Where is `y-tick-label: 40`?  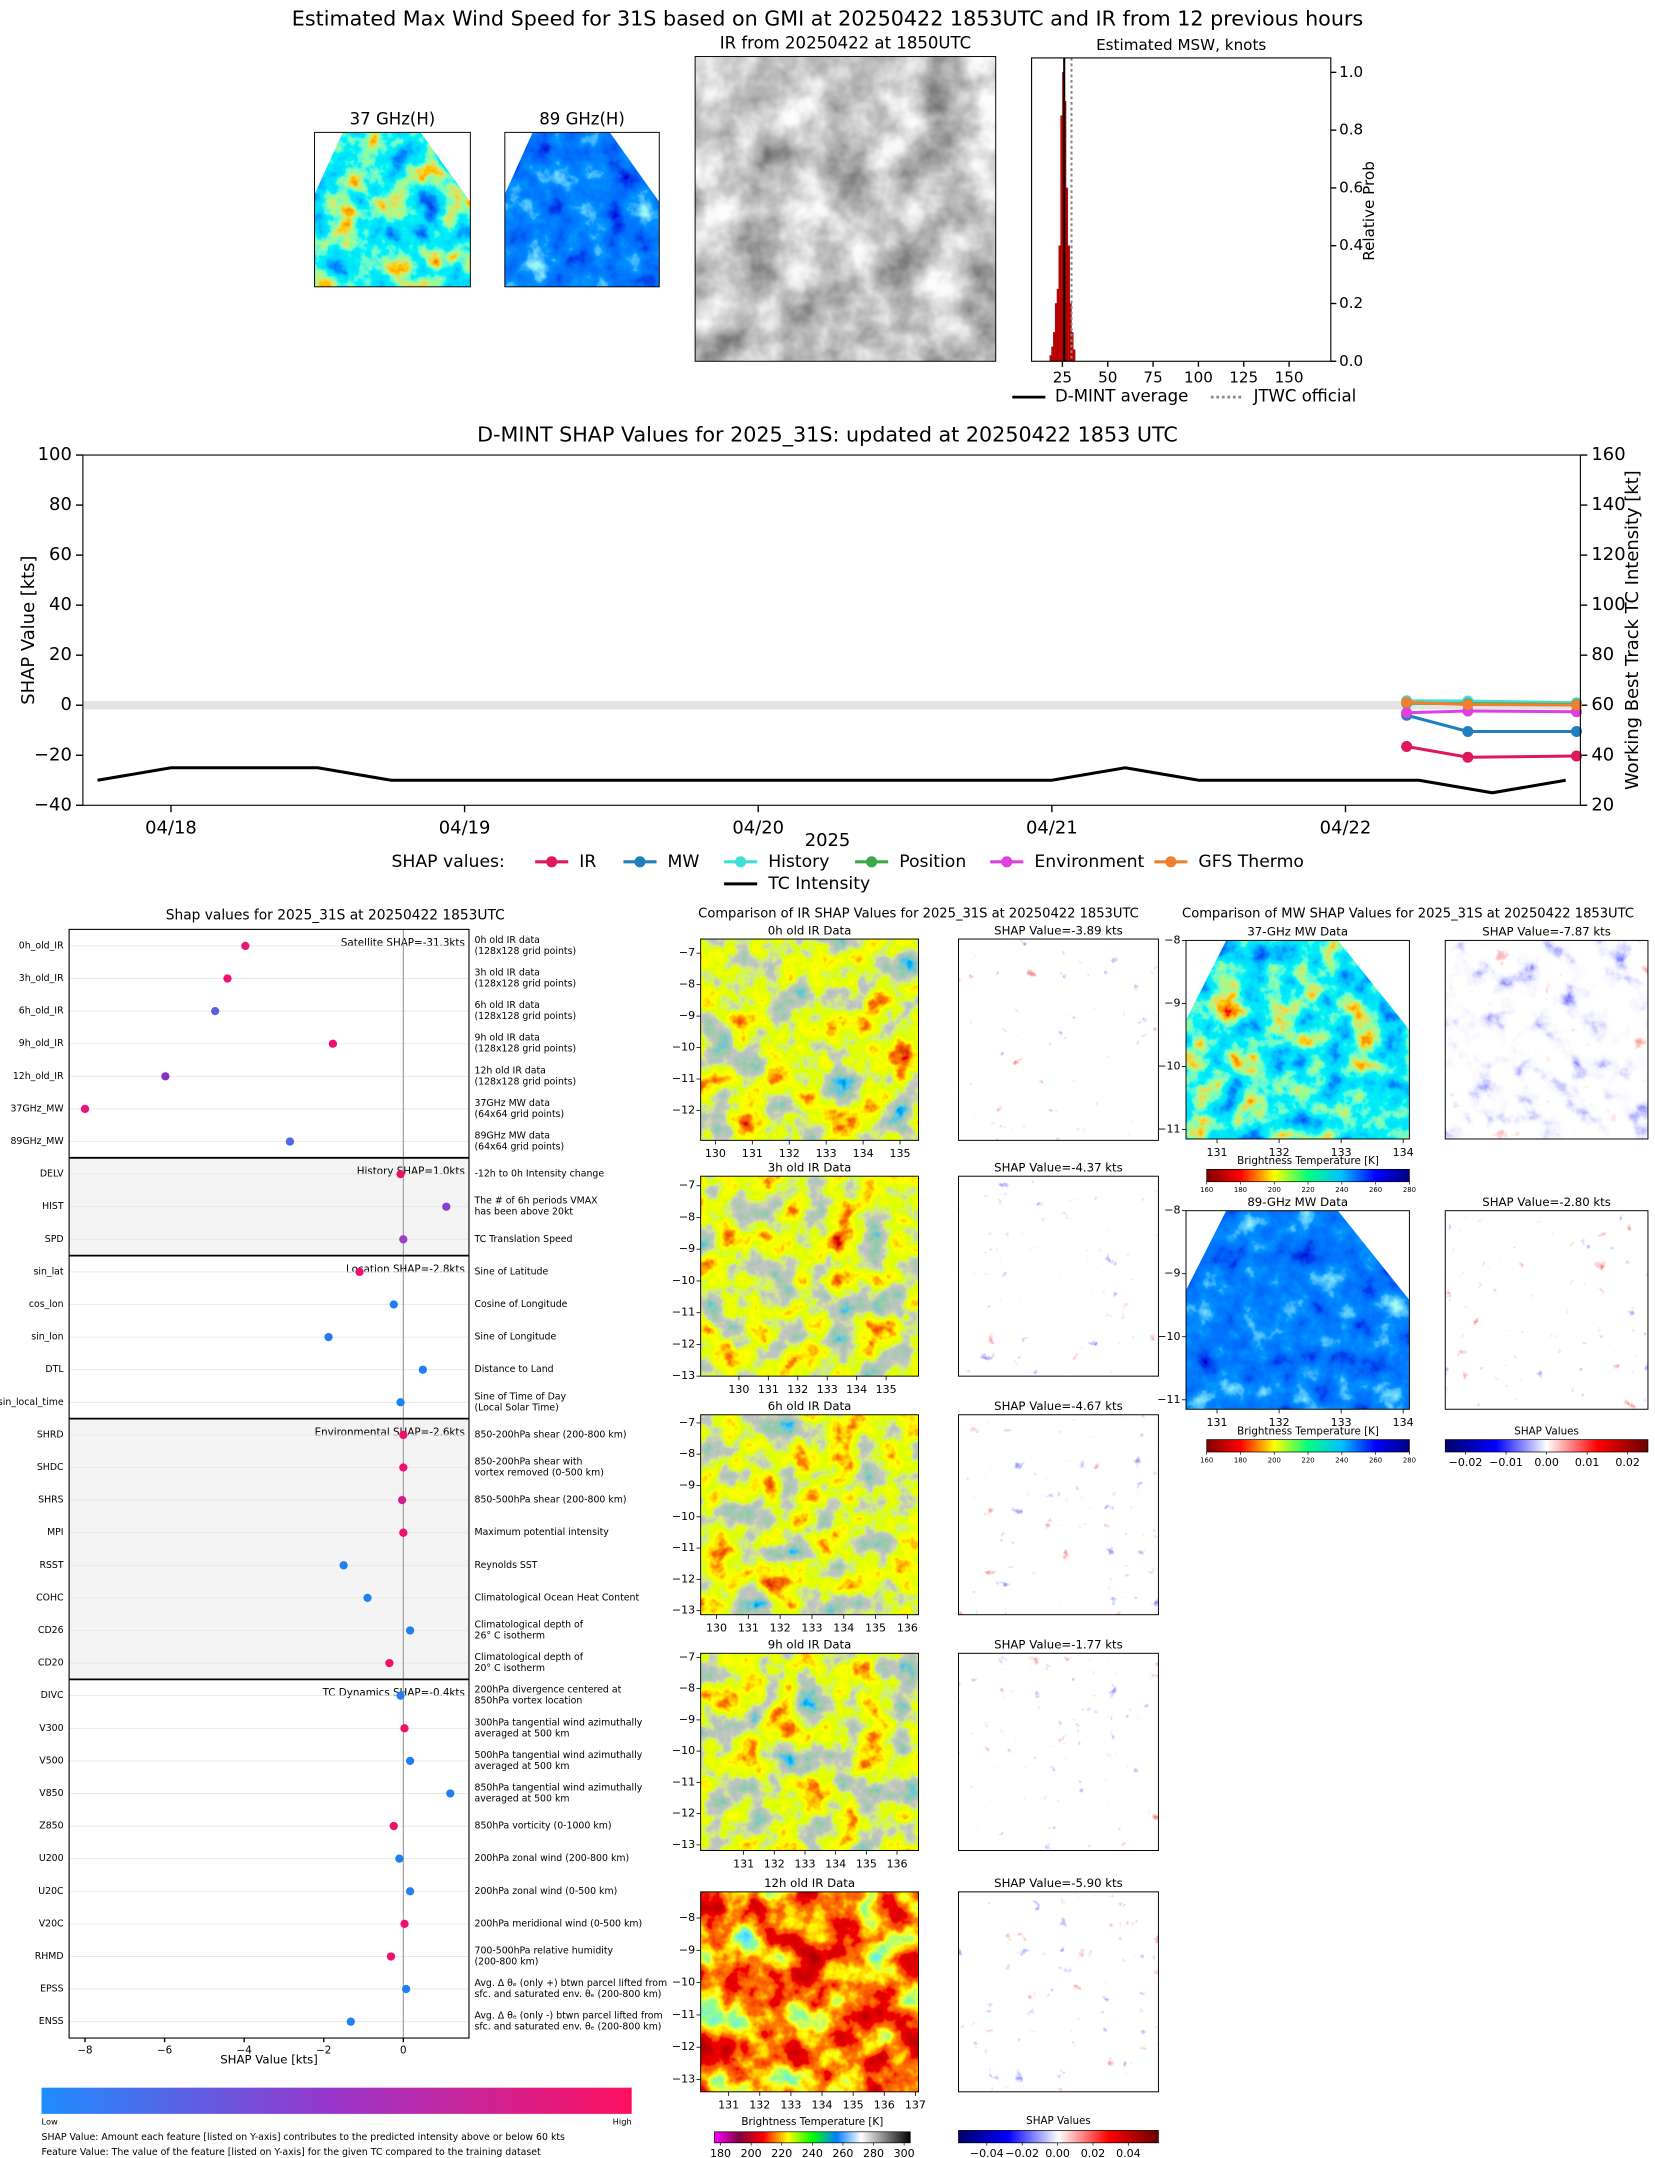
y-tick-label: 40 is located at coordinates (60, 604).